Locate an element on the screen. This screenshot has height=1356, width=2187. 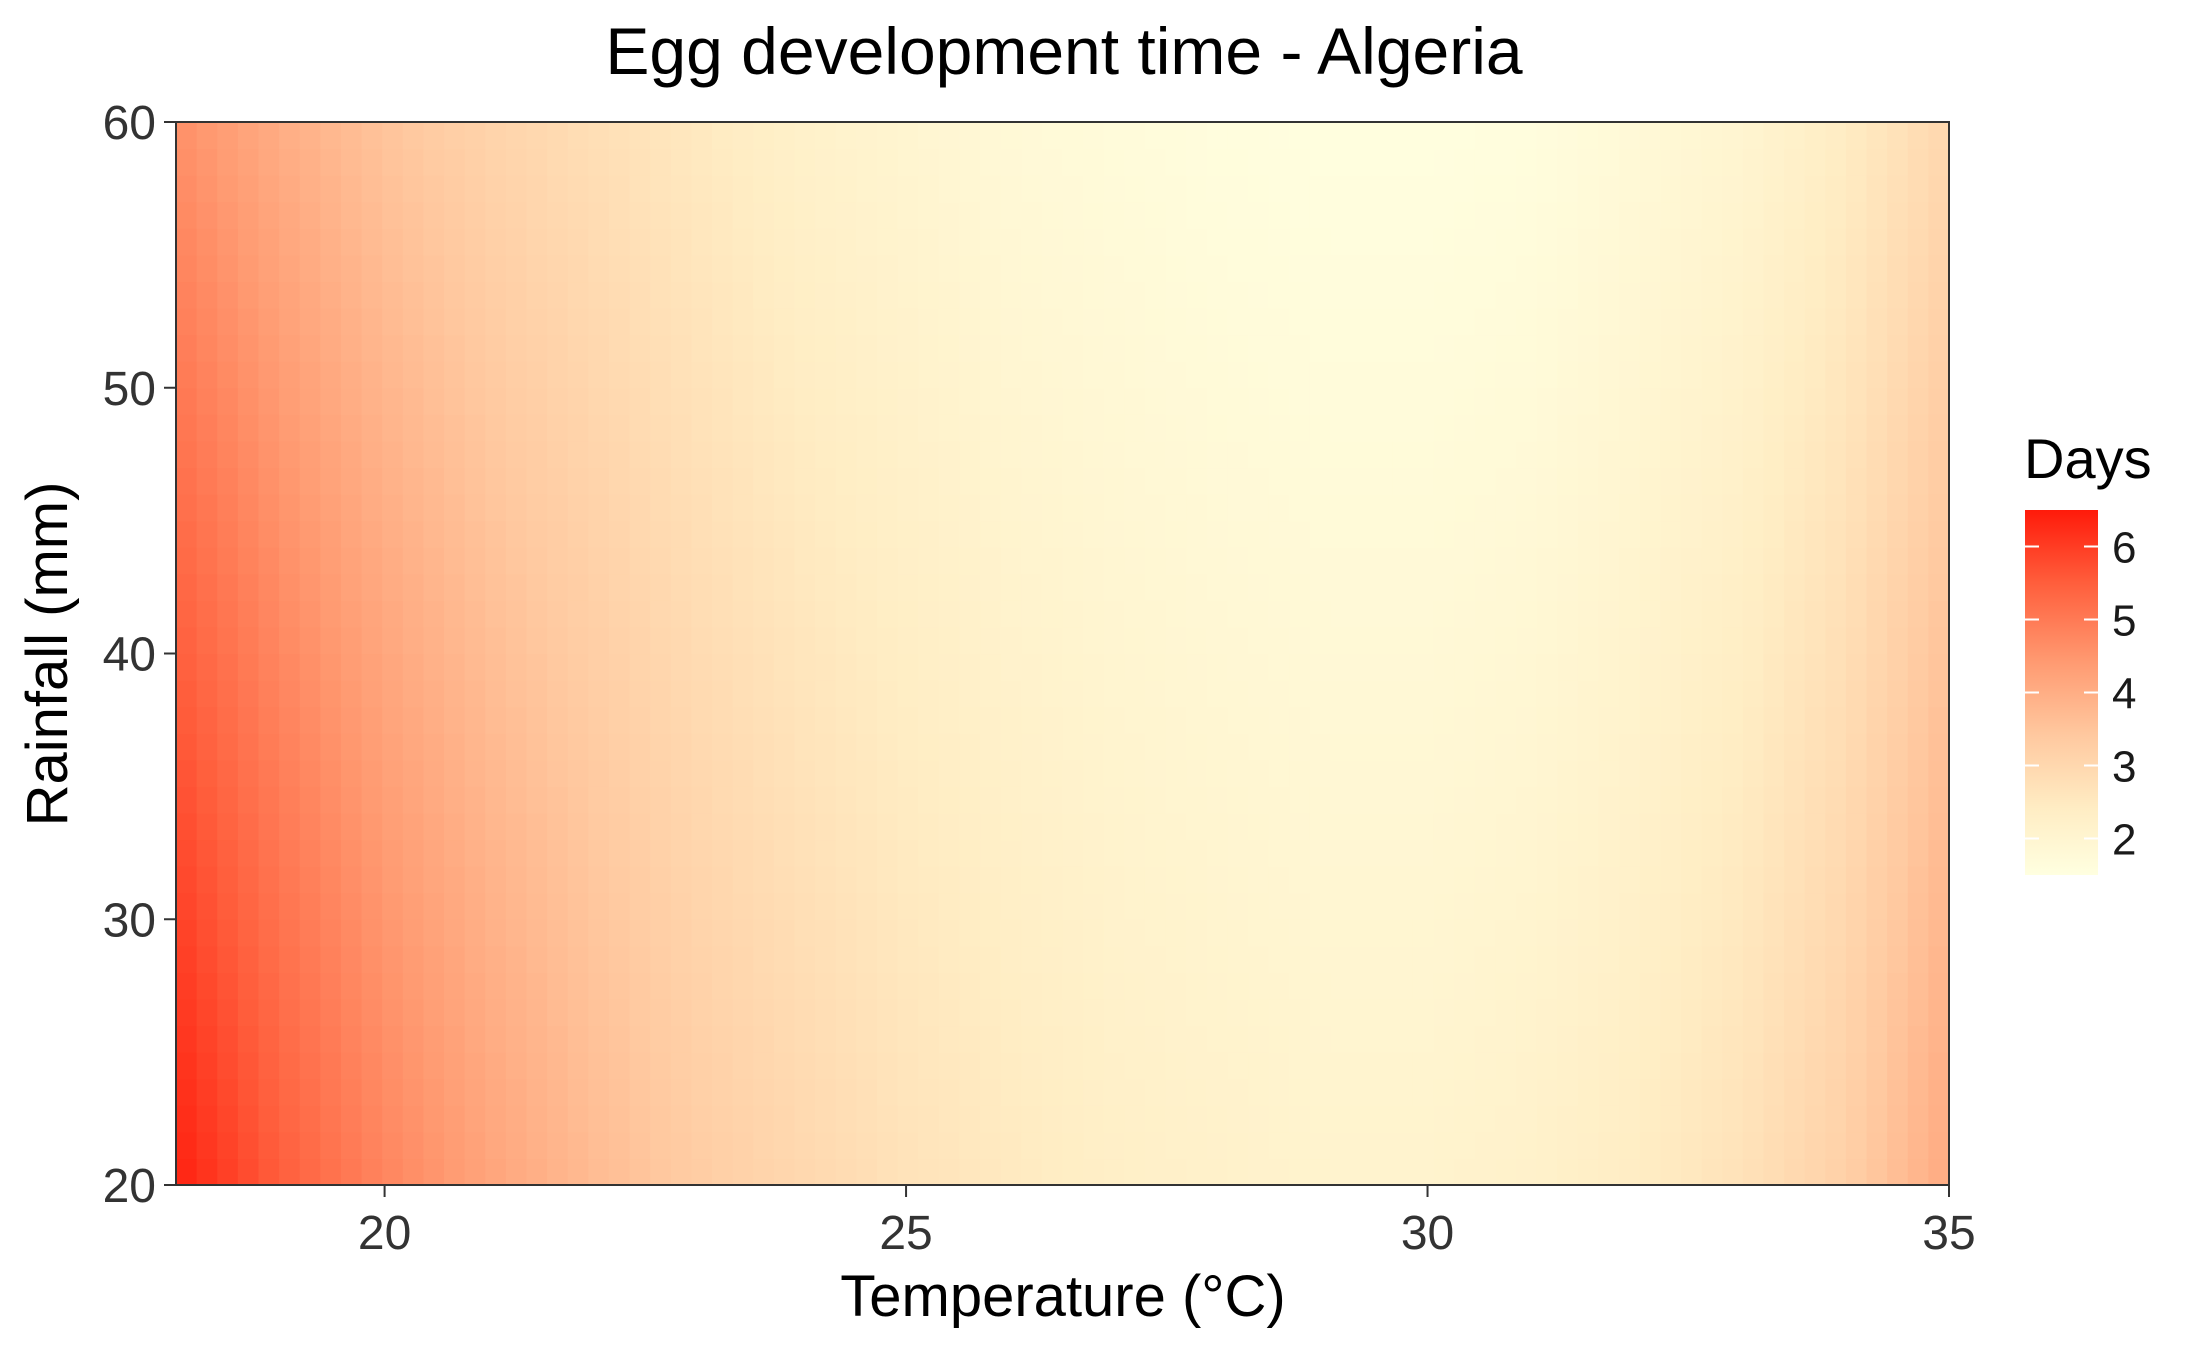
legend-label: 3 is located at coordinates (2124, 767).